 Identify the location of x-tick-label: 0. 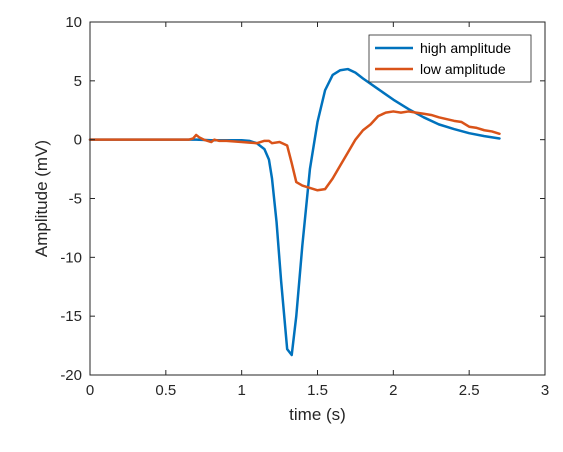
(90, 390).